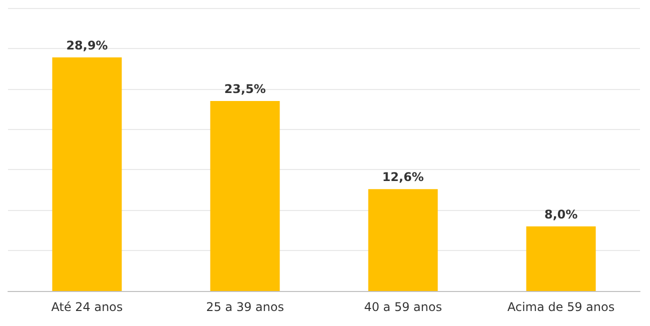 This screenshot has height=326, width=650. What do you see at coordinates (403, 177) in the screenshot?
I see `data-label: 12,6%` at bounding box center [403, 177].